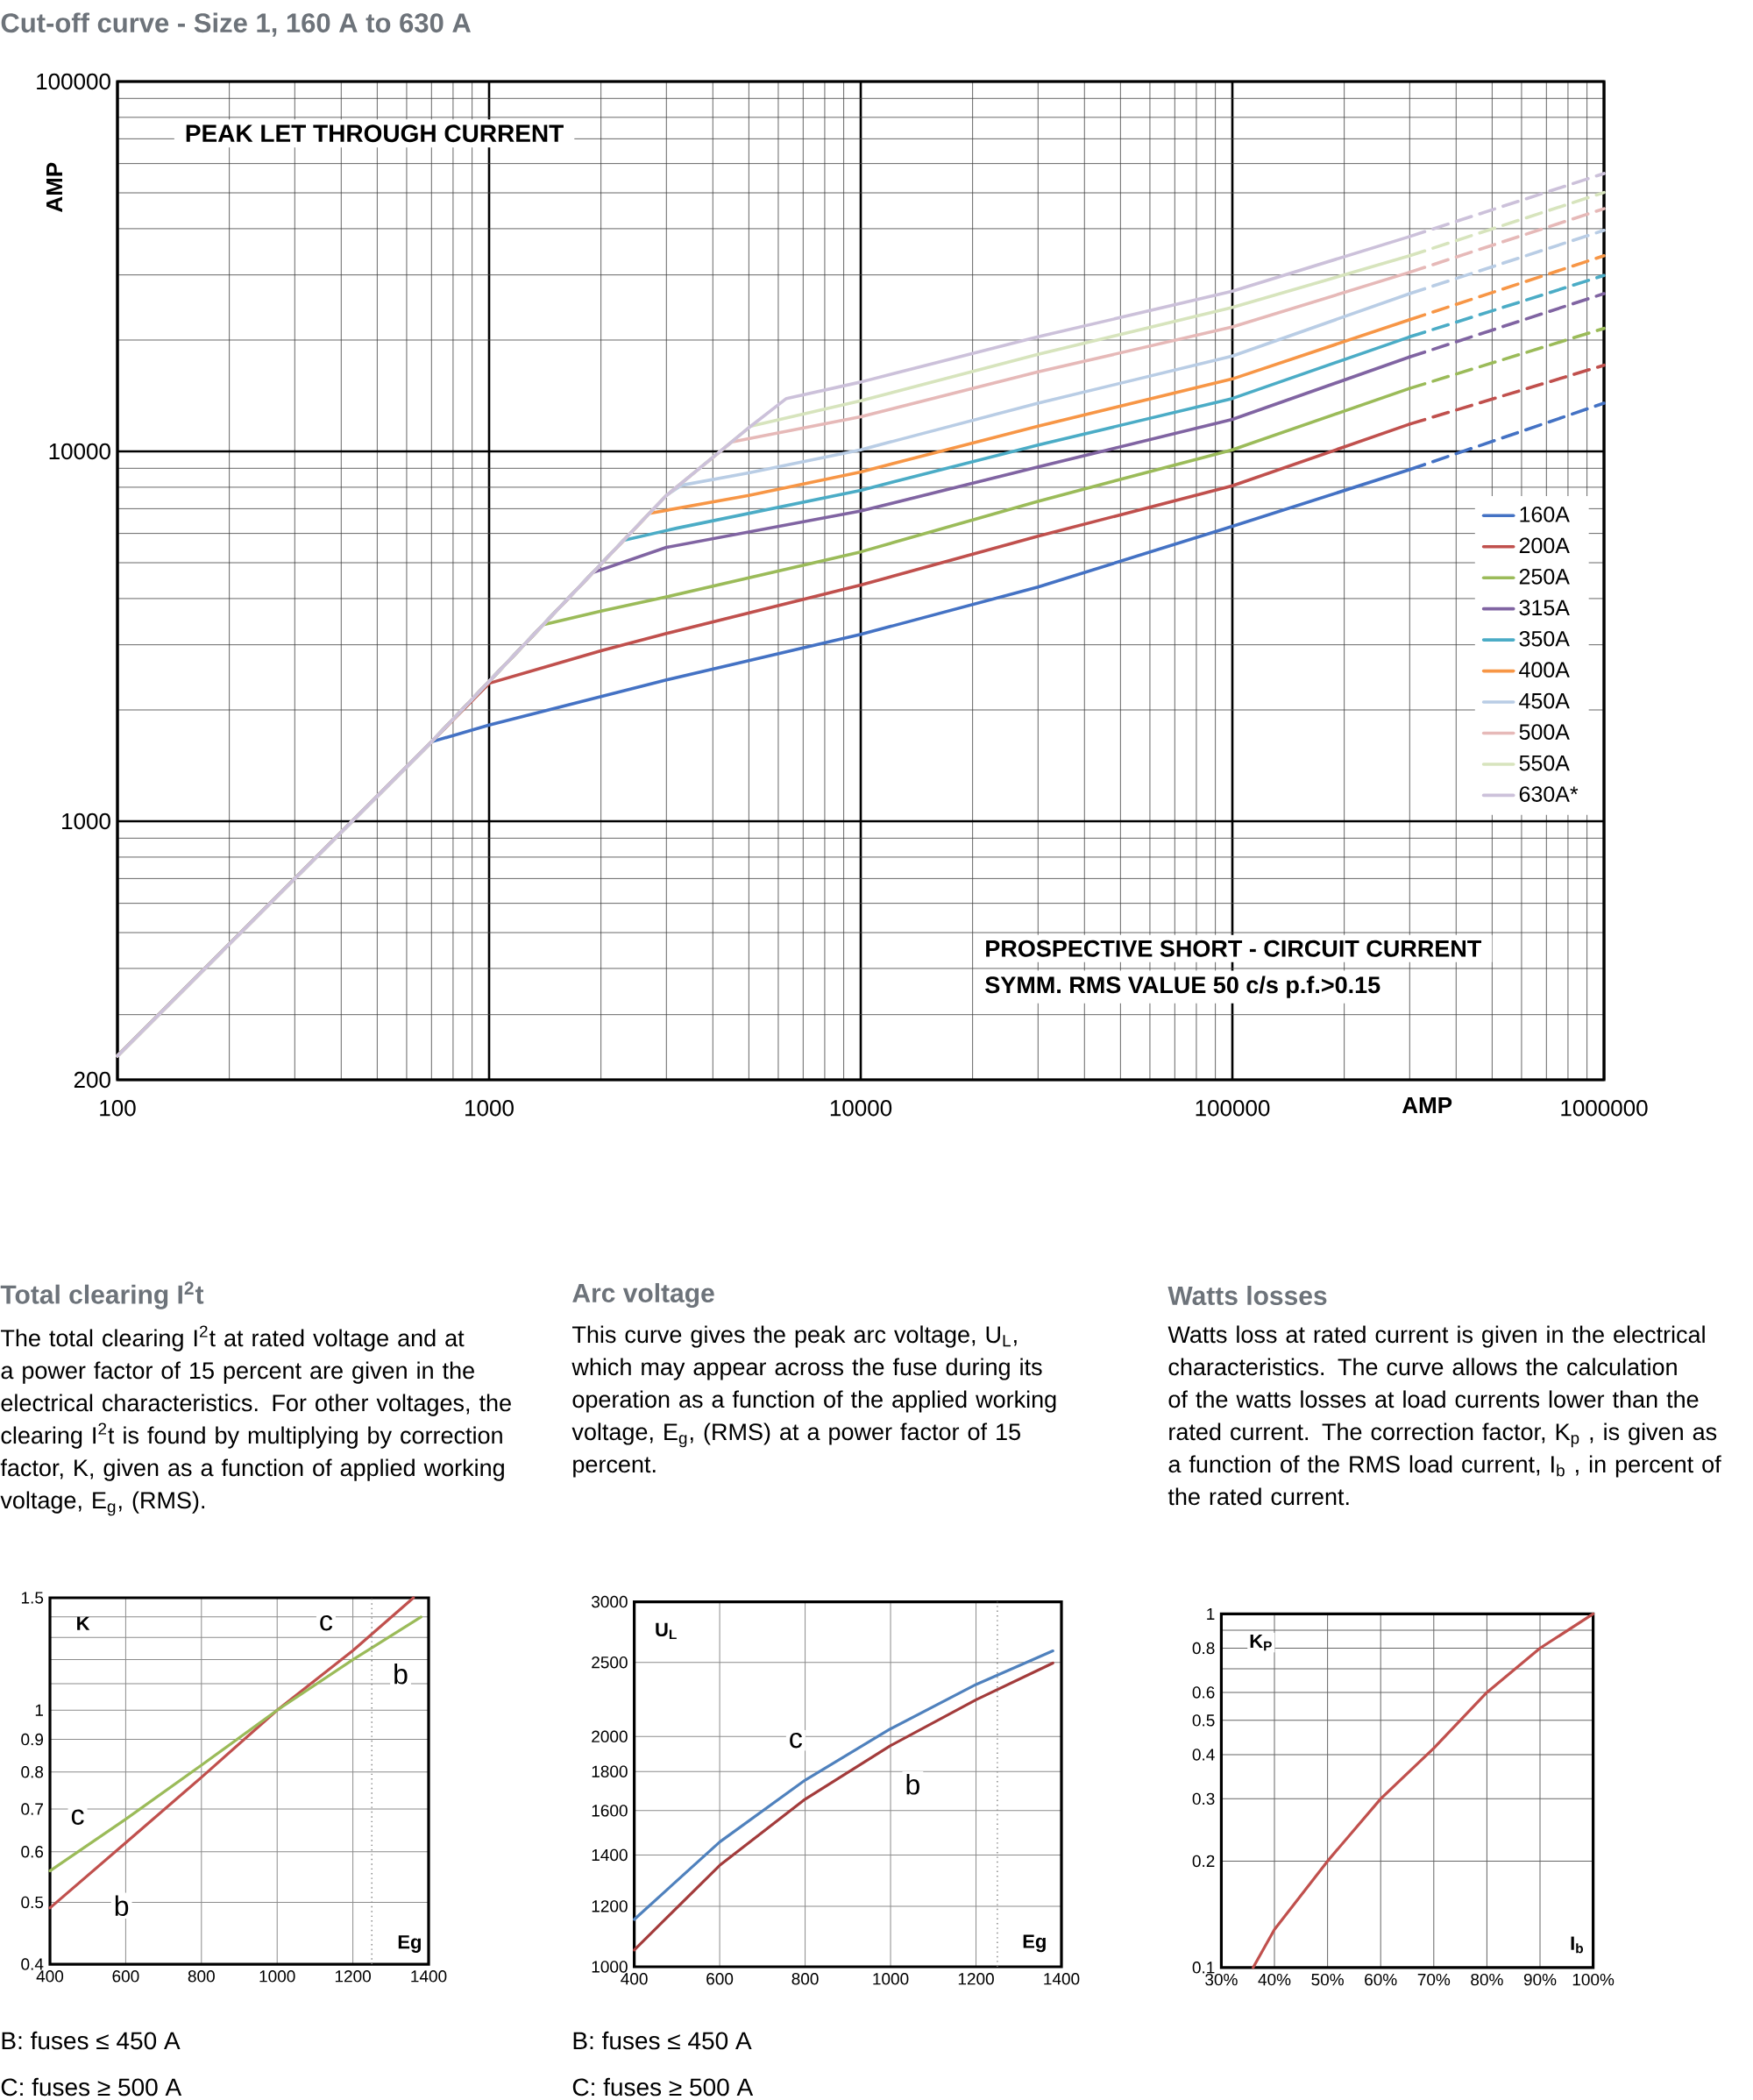 The width and height of the screenshot is (1753, 2100). What do you see at coordinates (666, 1631) in the screenshot?
I see `y-axis-title: U$_{L}$` at bounding box center [666, 1631].